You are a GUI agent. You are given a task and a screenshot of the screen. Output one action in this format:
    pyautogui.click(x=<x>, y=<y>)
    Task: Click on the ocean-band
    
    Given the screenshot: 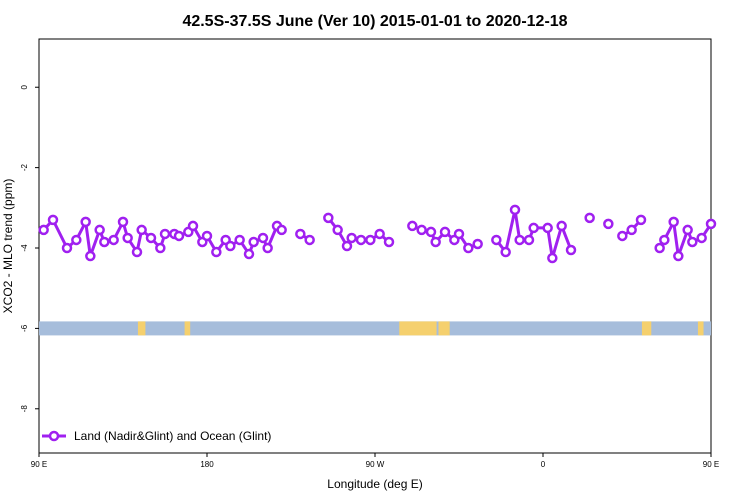 What is the action you would take?
    pyautogui.click(x=375, y=328)
    